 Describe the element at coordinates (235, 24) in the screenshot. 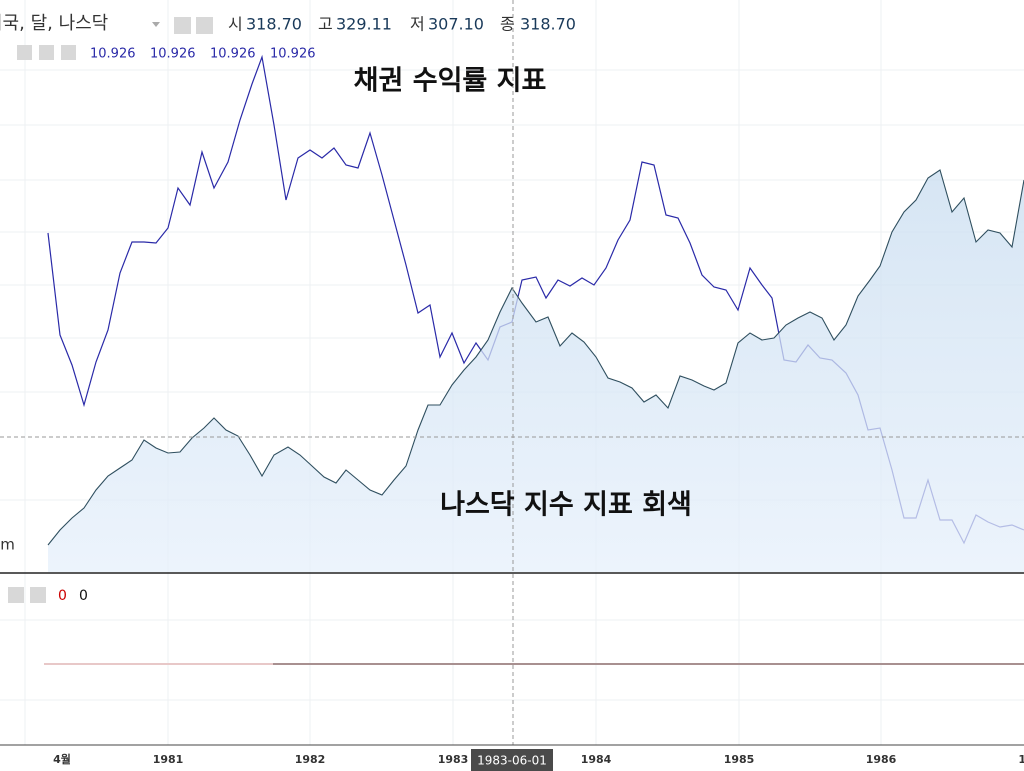

I see `open-label: 시` at that location.